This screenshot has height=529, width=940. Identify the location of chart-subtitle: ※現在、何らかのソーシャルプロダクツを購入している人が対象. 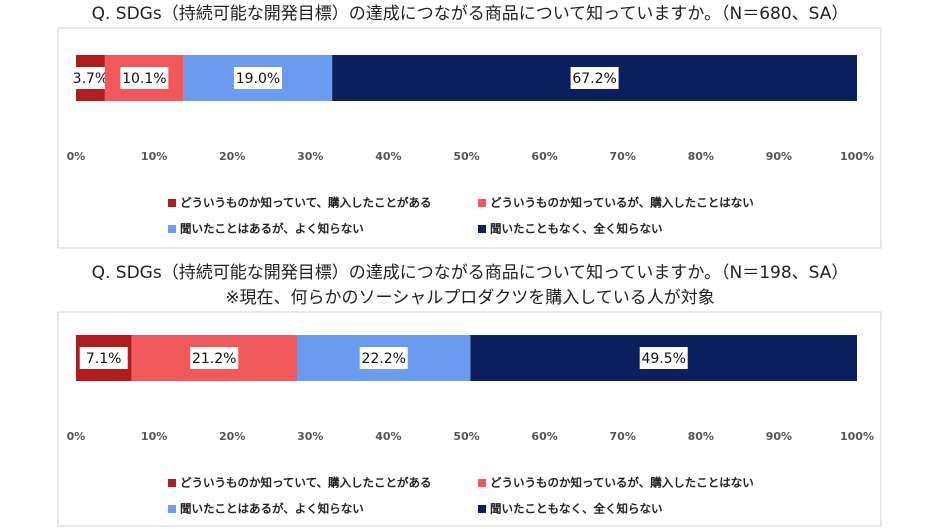
(469, 298).